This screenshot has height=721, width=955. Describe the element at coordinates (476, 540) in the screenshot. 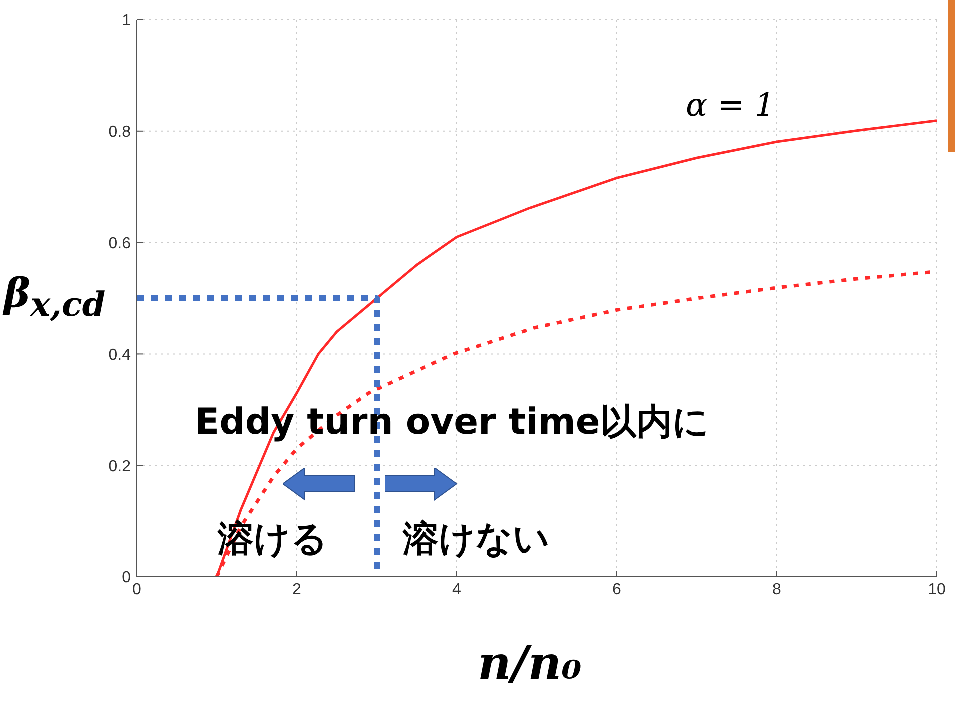

I see `annotation: 溶けない` at that location.